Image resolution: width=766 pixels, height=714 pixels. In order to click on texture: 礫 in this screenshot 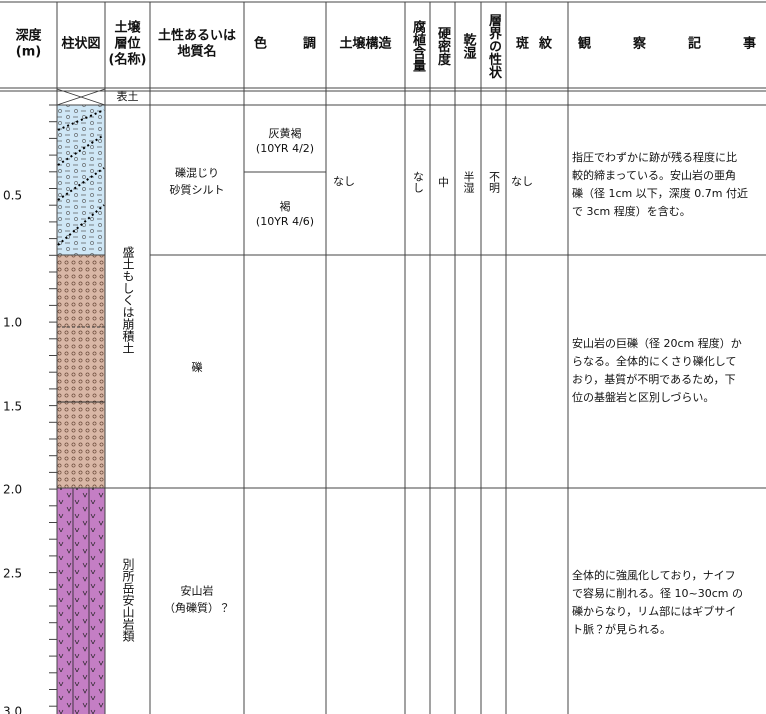, I will do `click(197, 367)`.